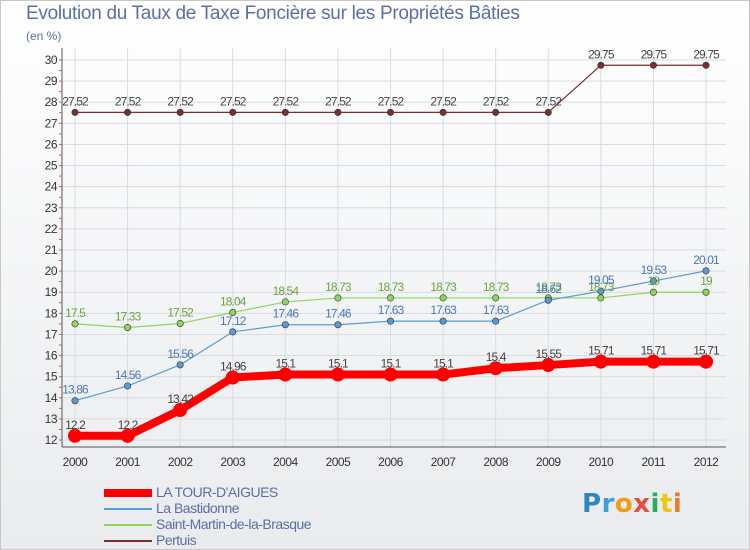 This screenshot has width=750, height=550. What do you see at coordinates (642, 504) in the screenshot?
I see `logo-letter: x` at bounding box center [642, 504].